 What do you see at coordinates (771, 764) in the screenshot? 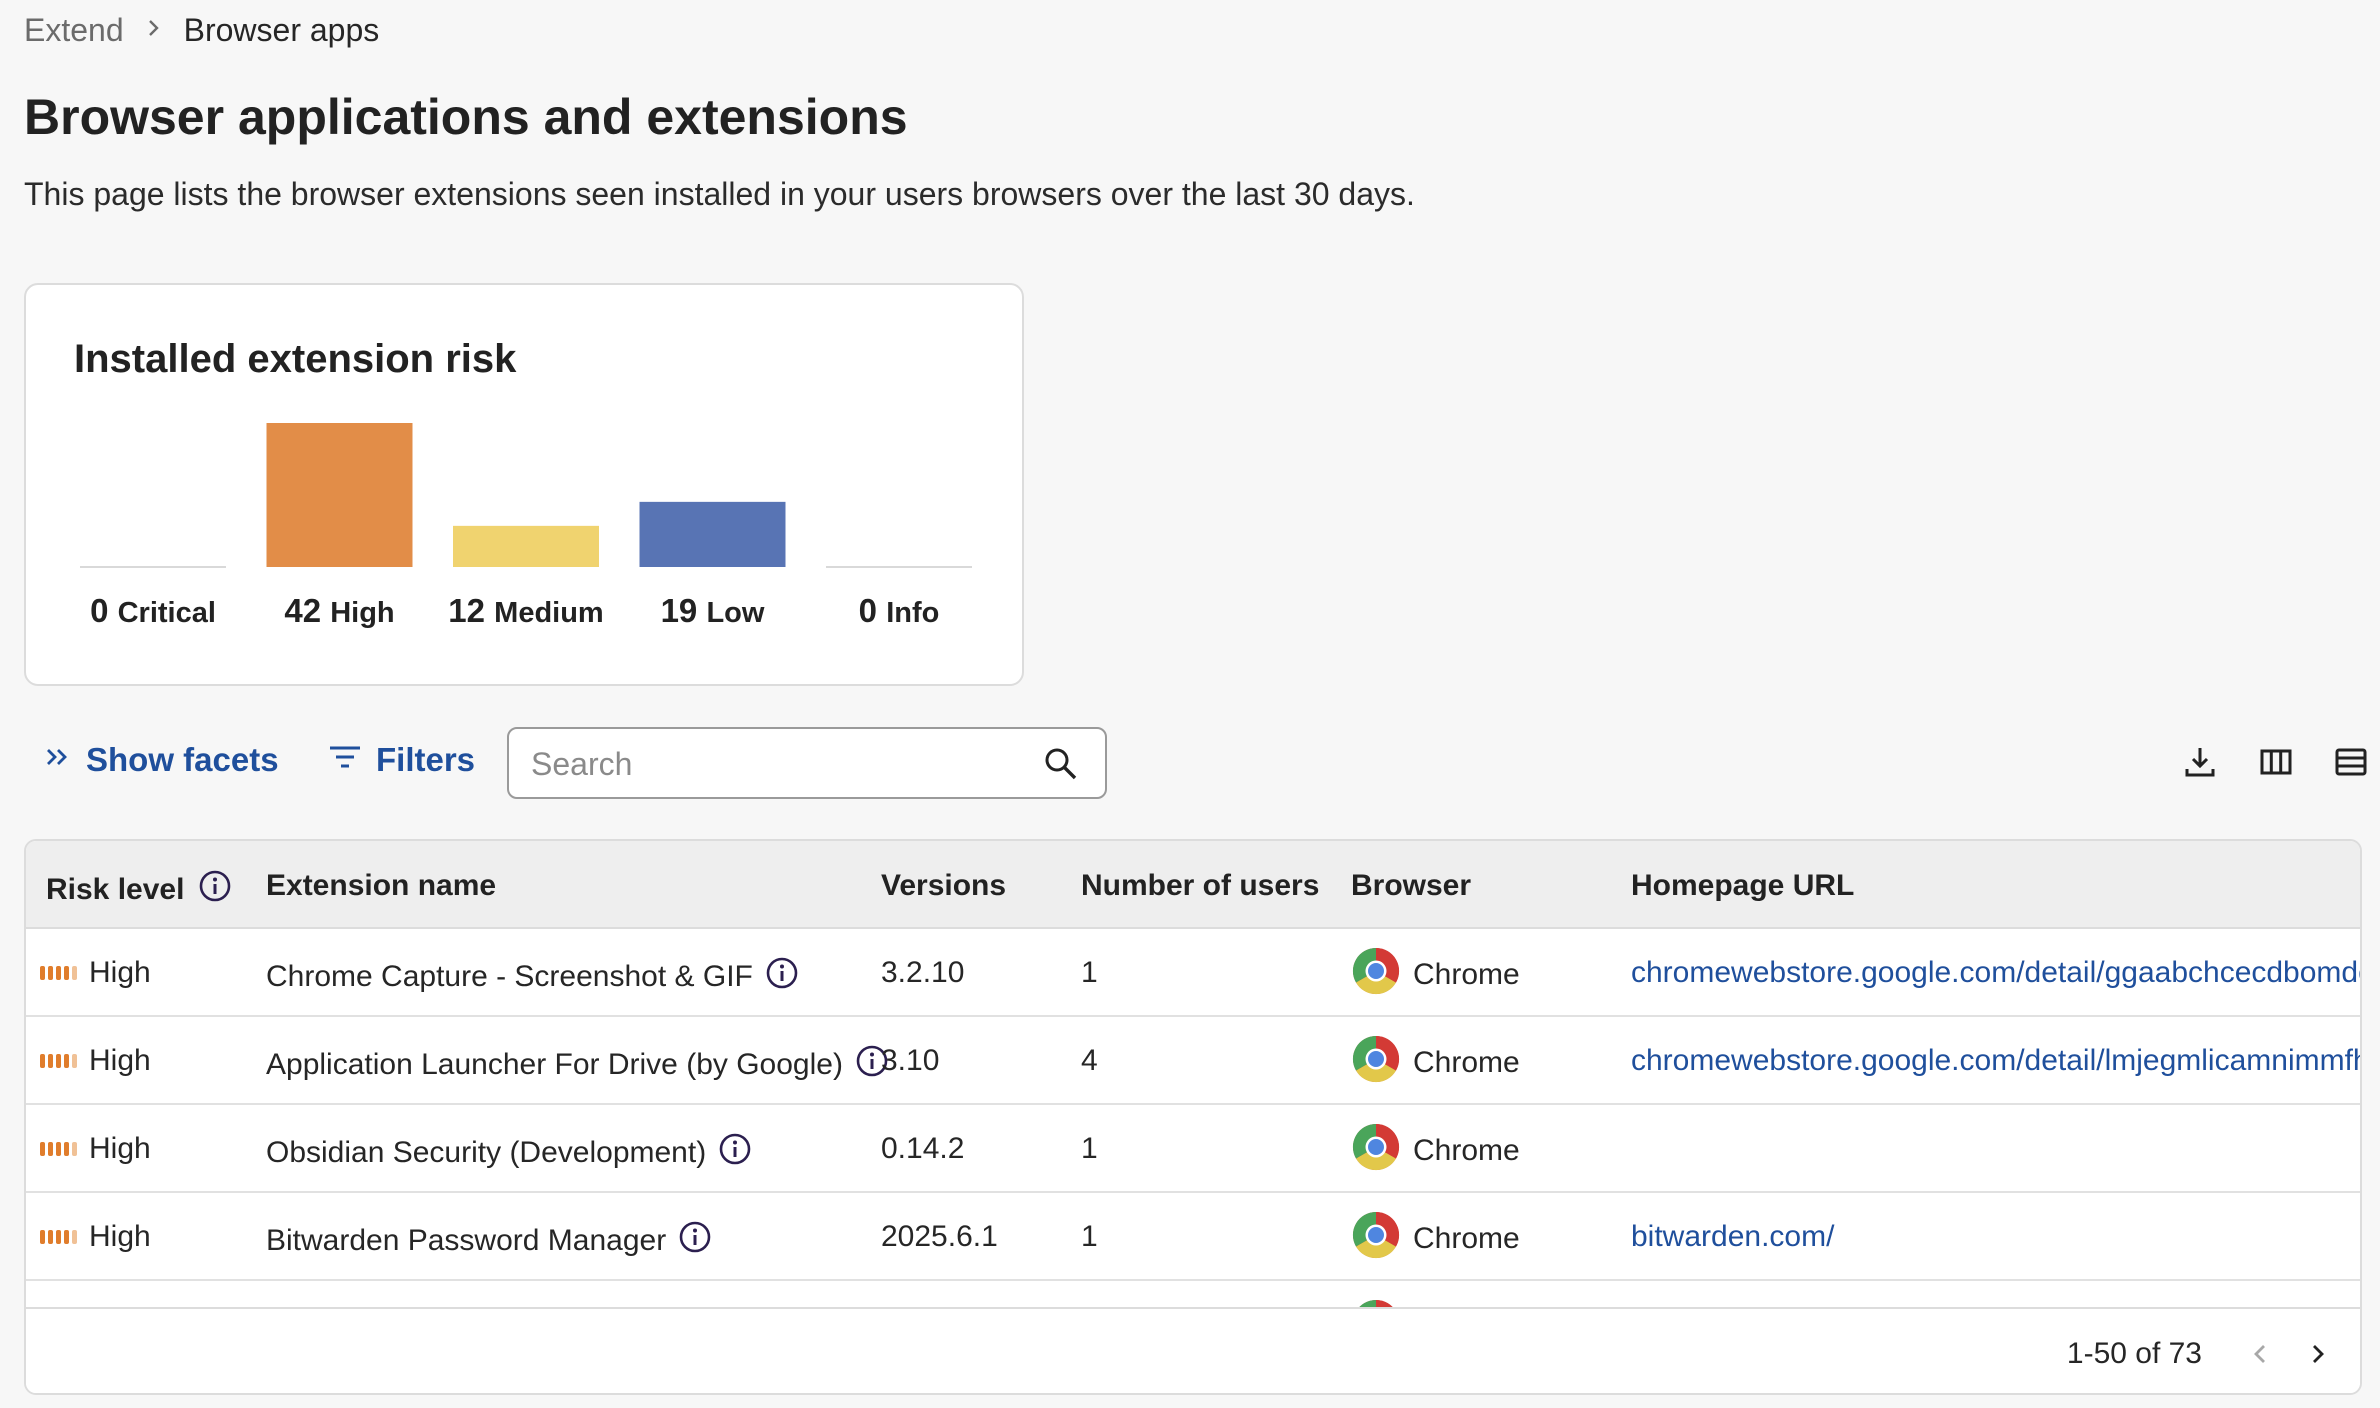
I see `search-input` at bounding box center [771, 764].